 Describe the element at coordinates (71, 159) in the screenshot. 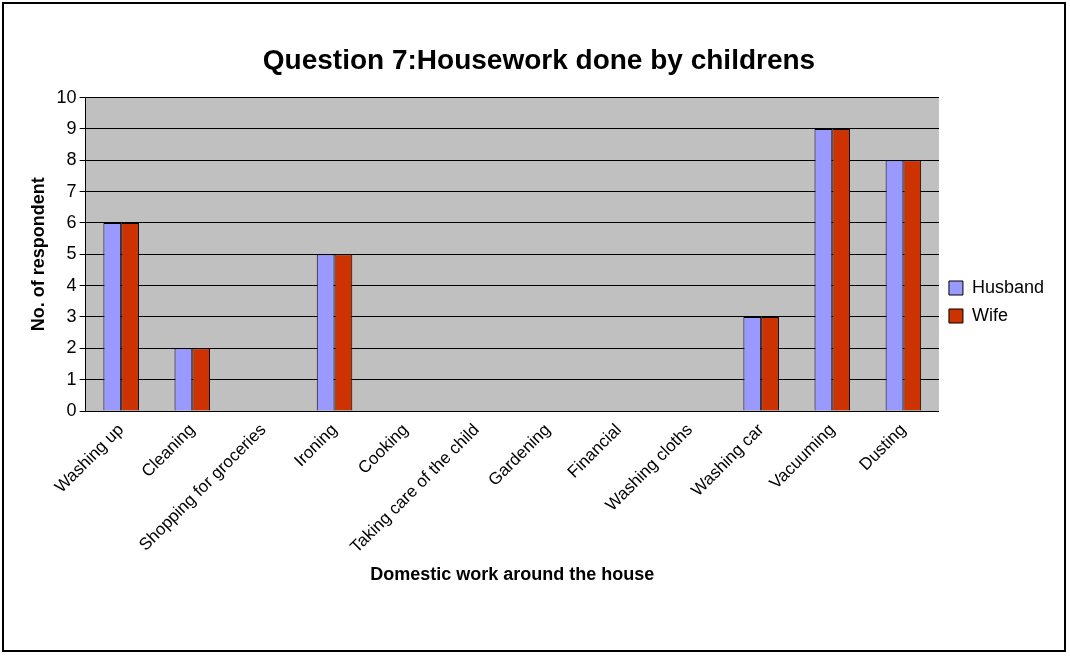

I see `y-tick-label: 8` at that location.